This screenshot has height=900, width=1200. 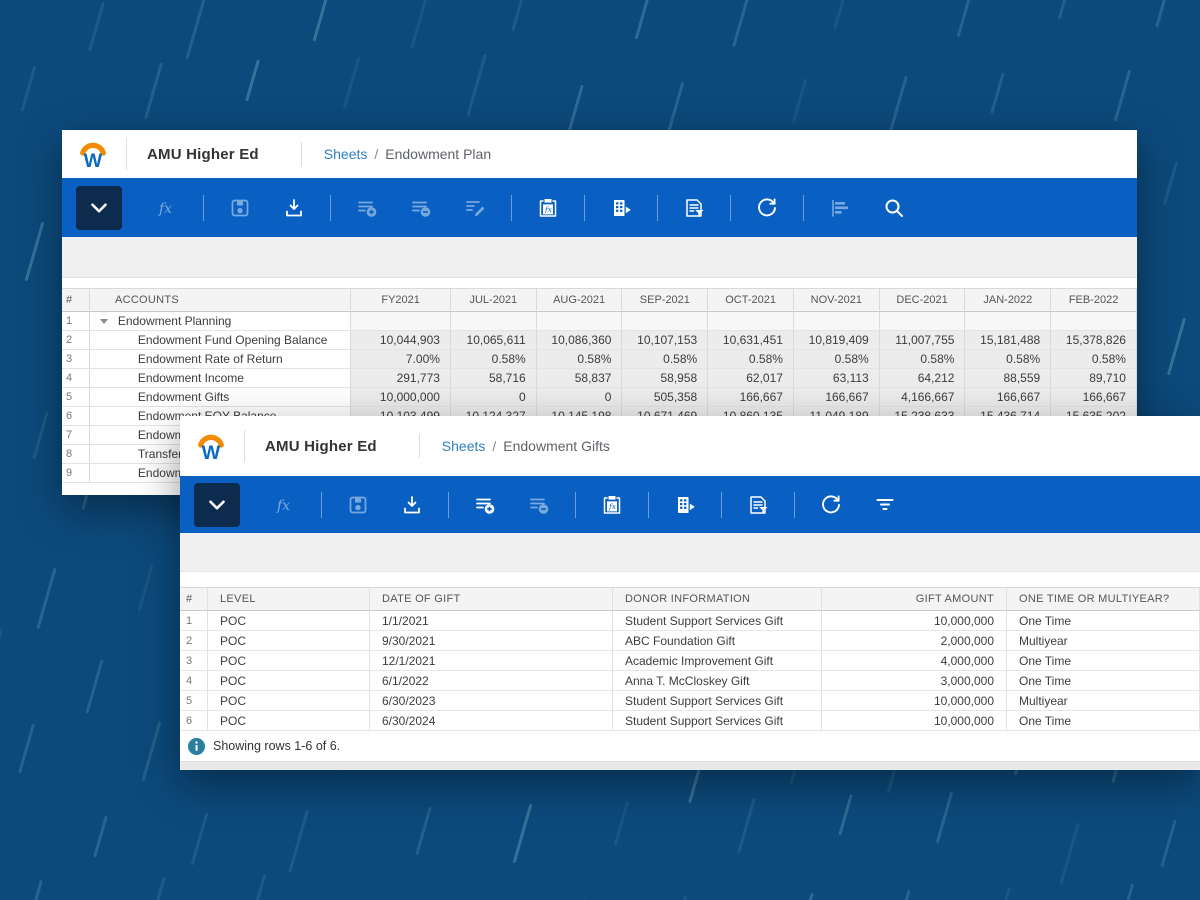 I want to click on value-cell: ABC Foundation Gift, so click(x=717, y=641).